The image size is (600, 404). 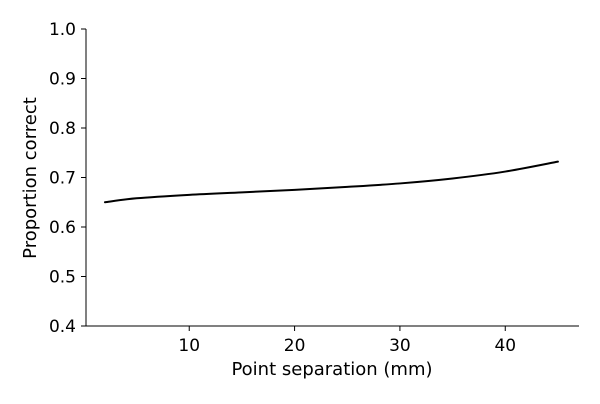 I want to click on x-axis: 10 20 30 40, so click(x=332, y=340).